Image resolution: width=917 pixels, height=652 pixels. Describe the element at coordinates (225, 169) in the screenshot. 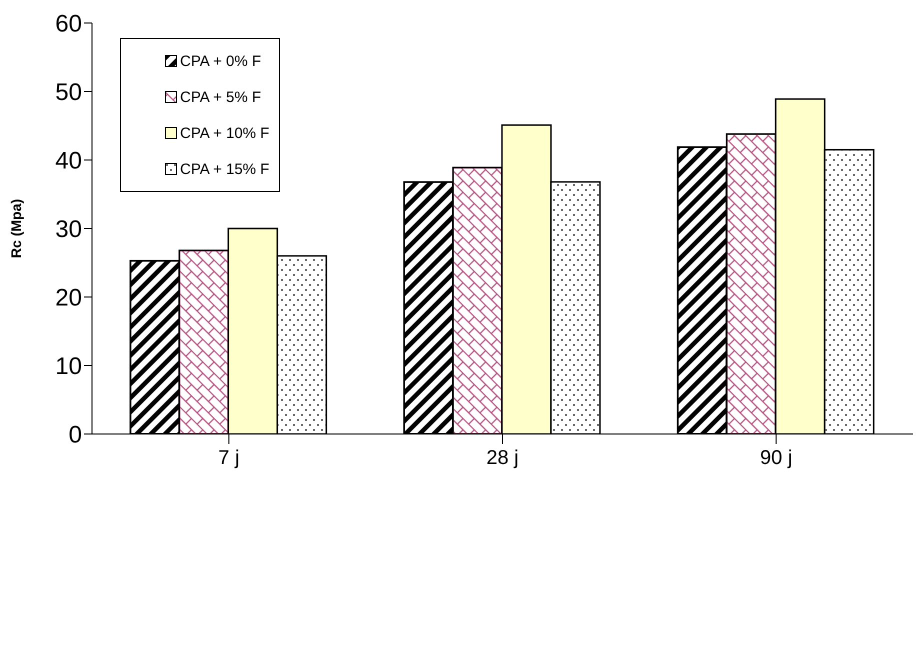

I see `legend-label: CPA + 15% F` at that location.